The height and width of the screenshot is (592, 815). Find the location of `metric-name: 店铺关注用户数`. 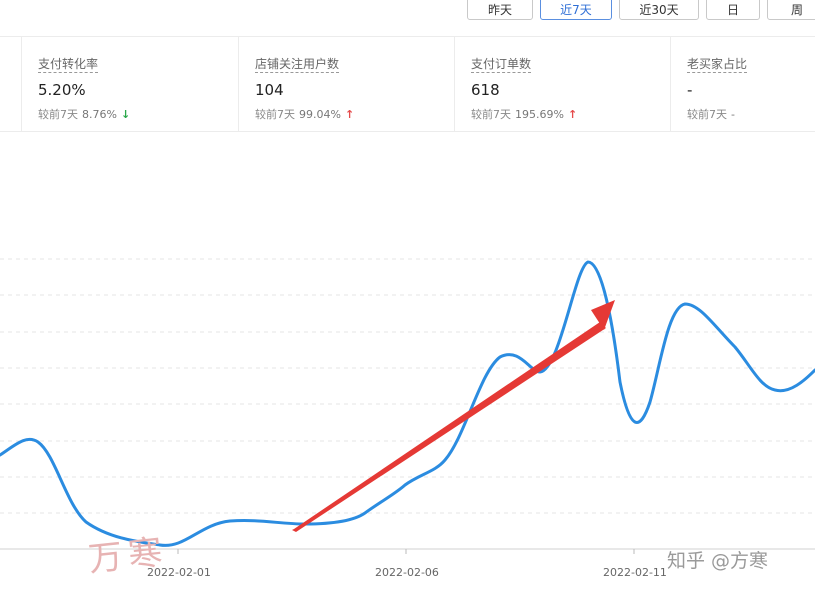

metric-name: 店铺关注用户数 is located at coordinates (297, 65).